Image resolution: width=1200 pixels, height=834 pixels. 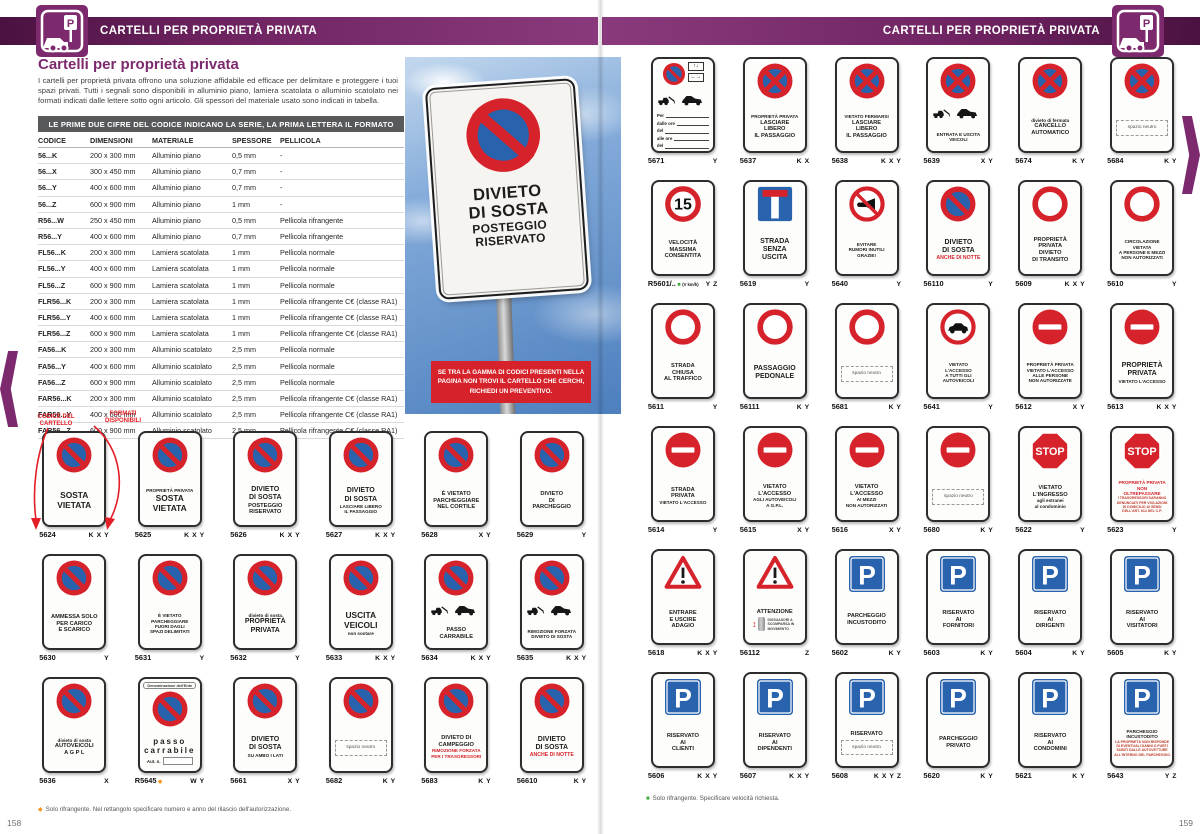 What do you see at coordinates (958, 250) in the screenshot?
I see `sign-text: DIVIETO DI SOSTA ANCHE DI NOTTE` at bounding box center [958, 250].